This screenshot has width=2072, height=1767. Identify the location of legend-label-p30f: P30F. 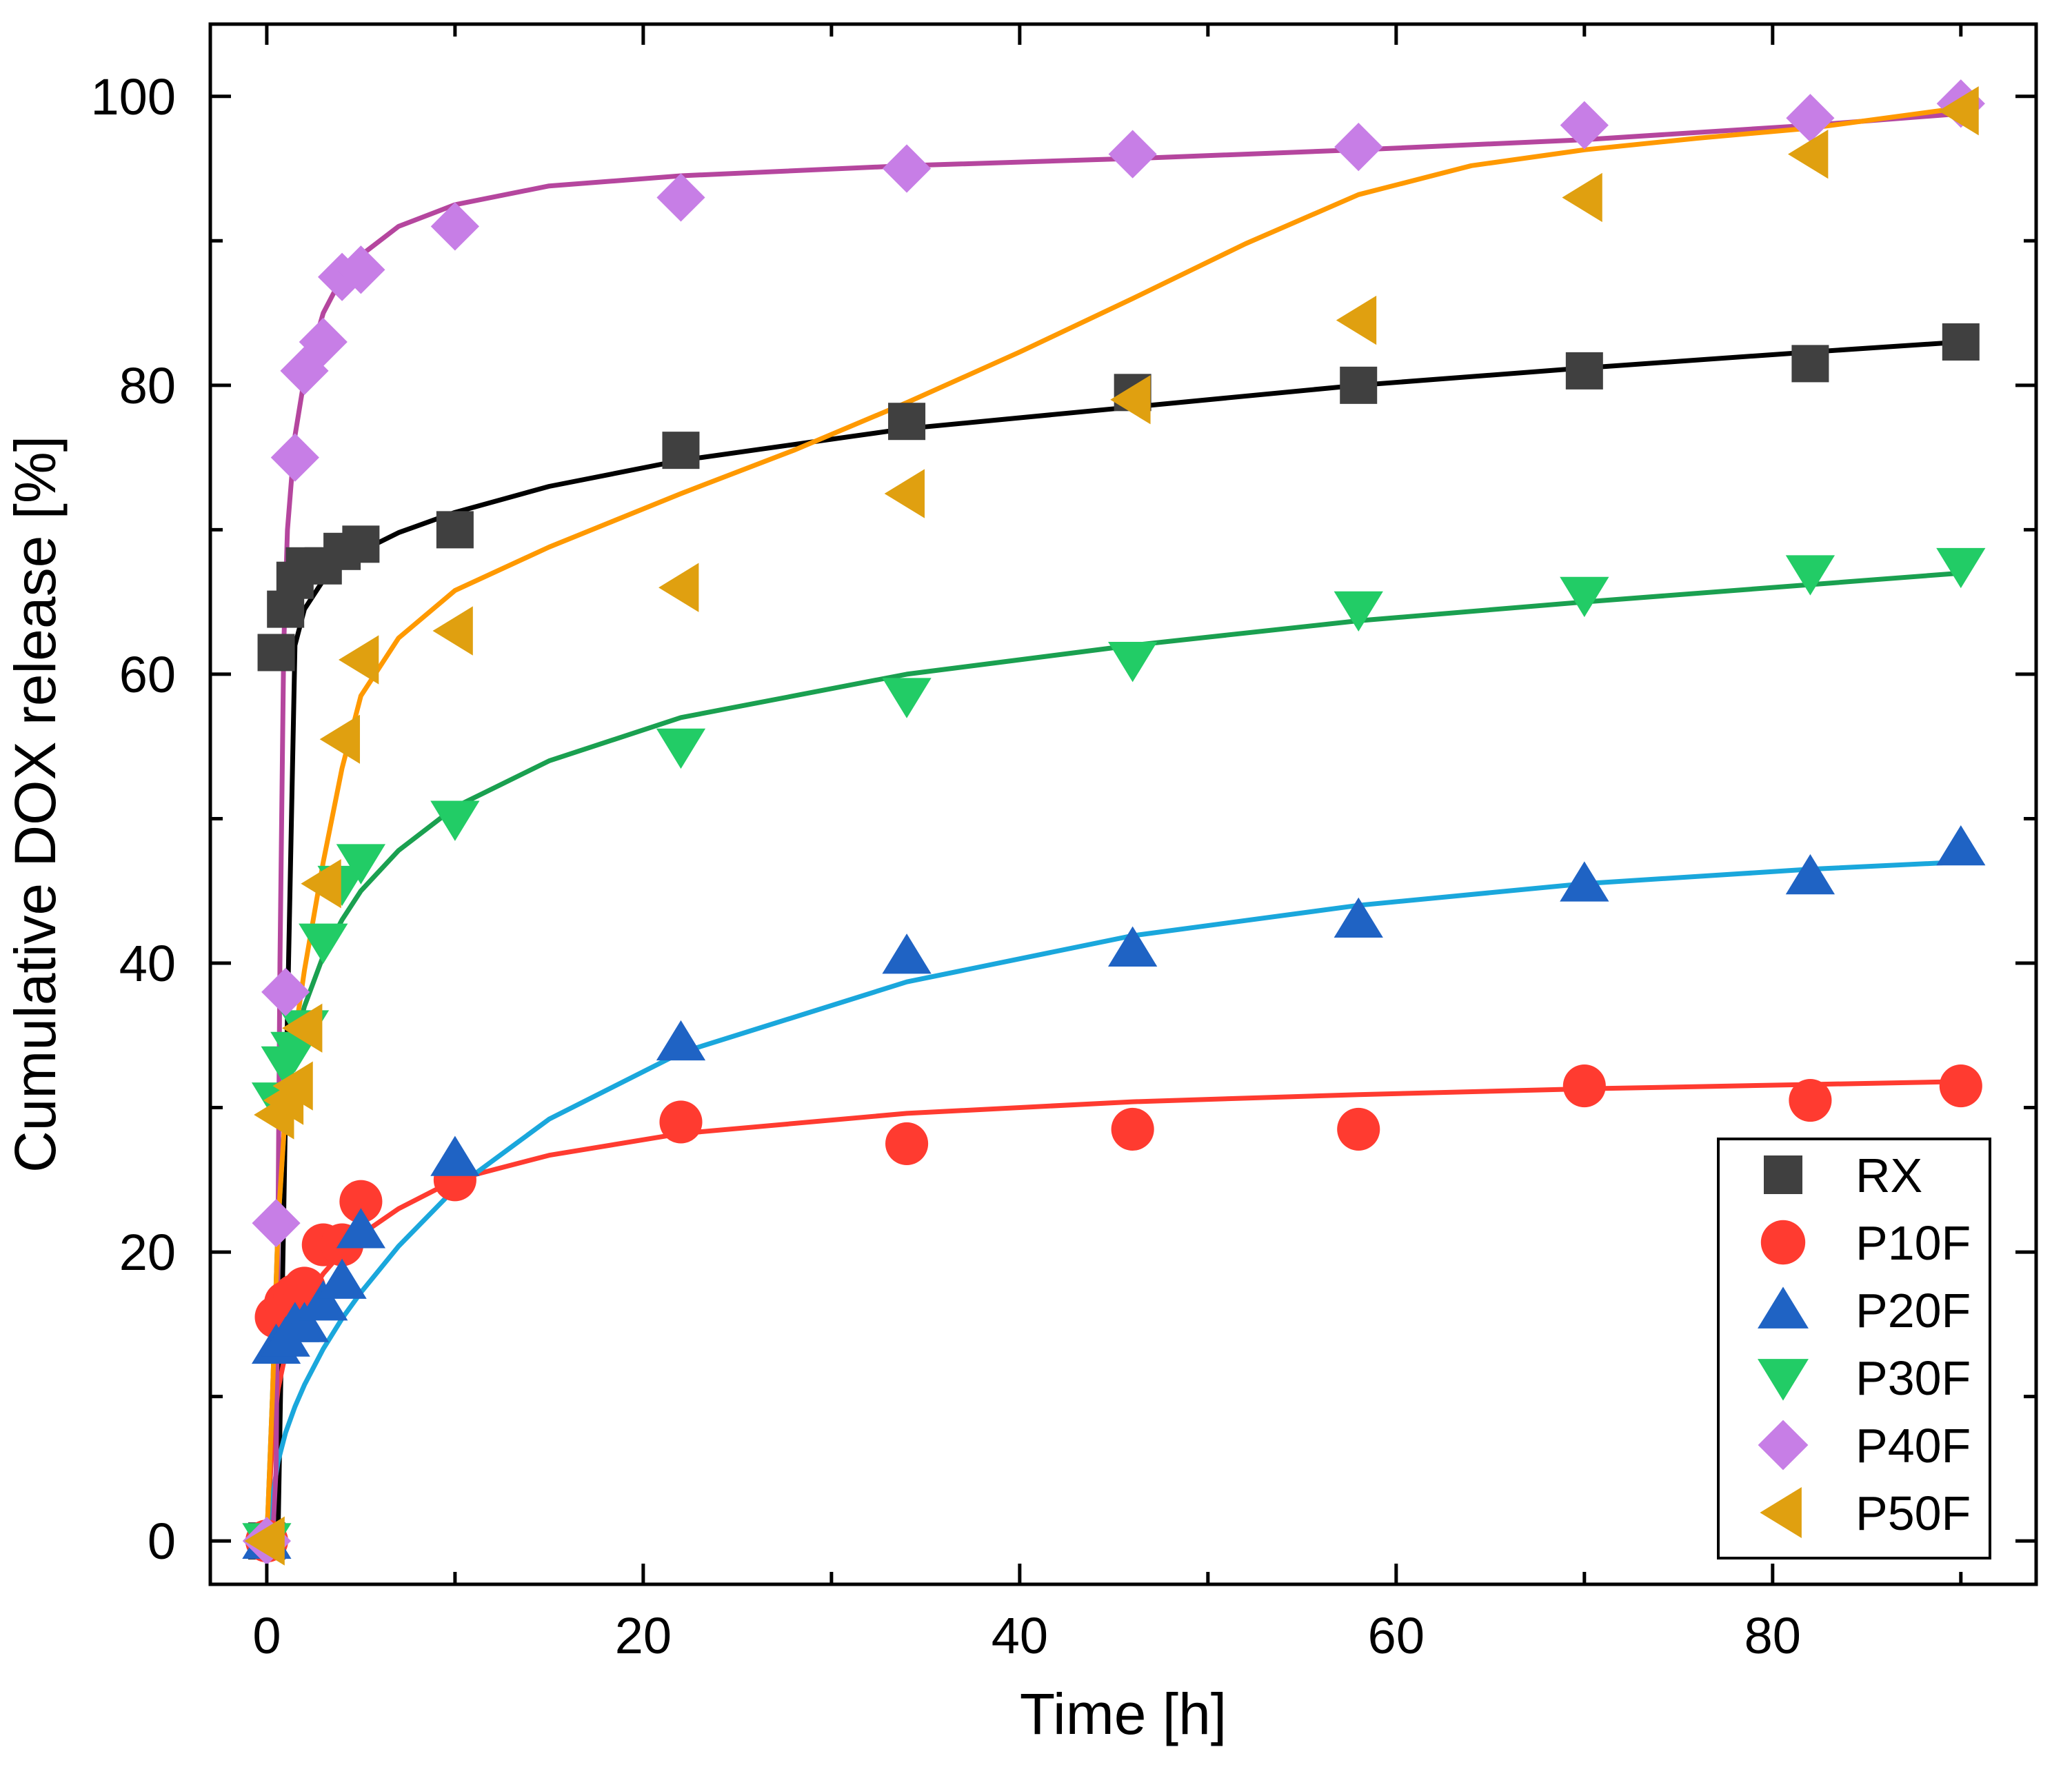
(1913, 1378).